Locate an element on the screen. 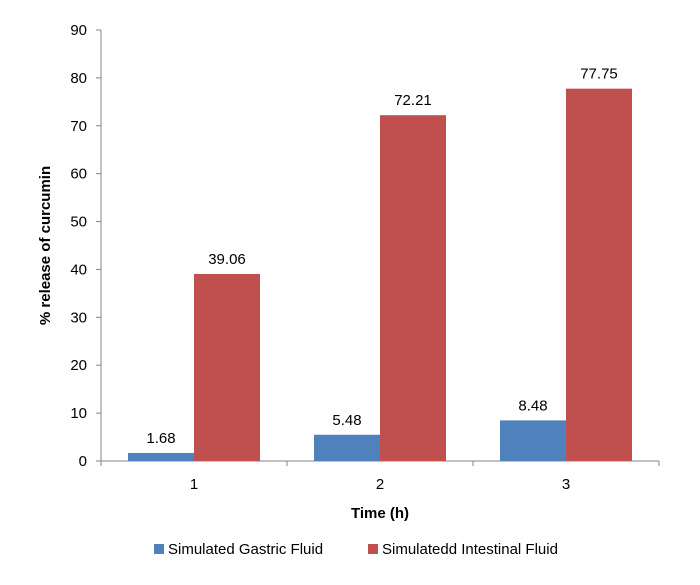  x-tick-label: 3 is located at coordinates (566, 484).